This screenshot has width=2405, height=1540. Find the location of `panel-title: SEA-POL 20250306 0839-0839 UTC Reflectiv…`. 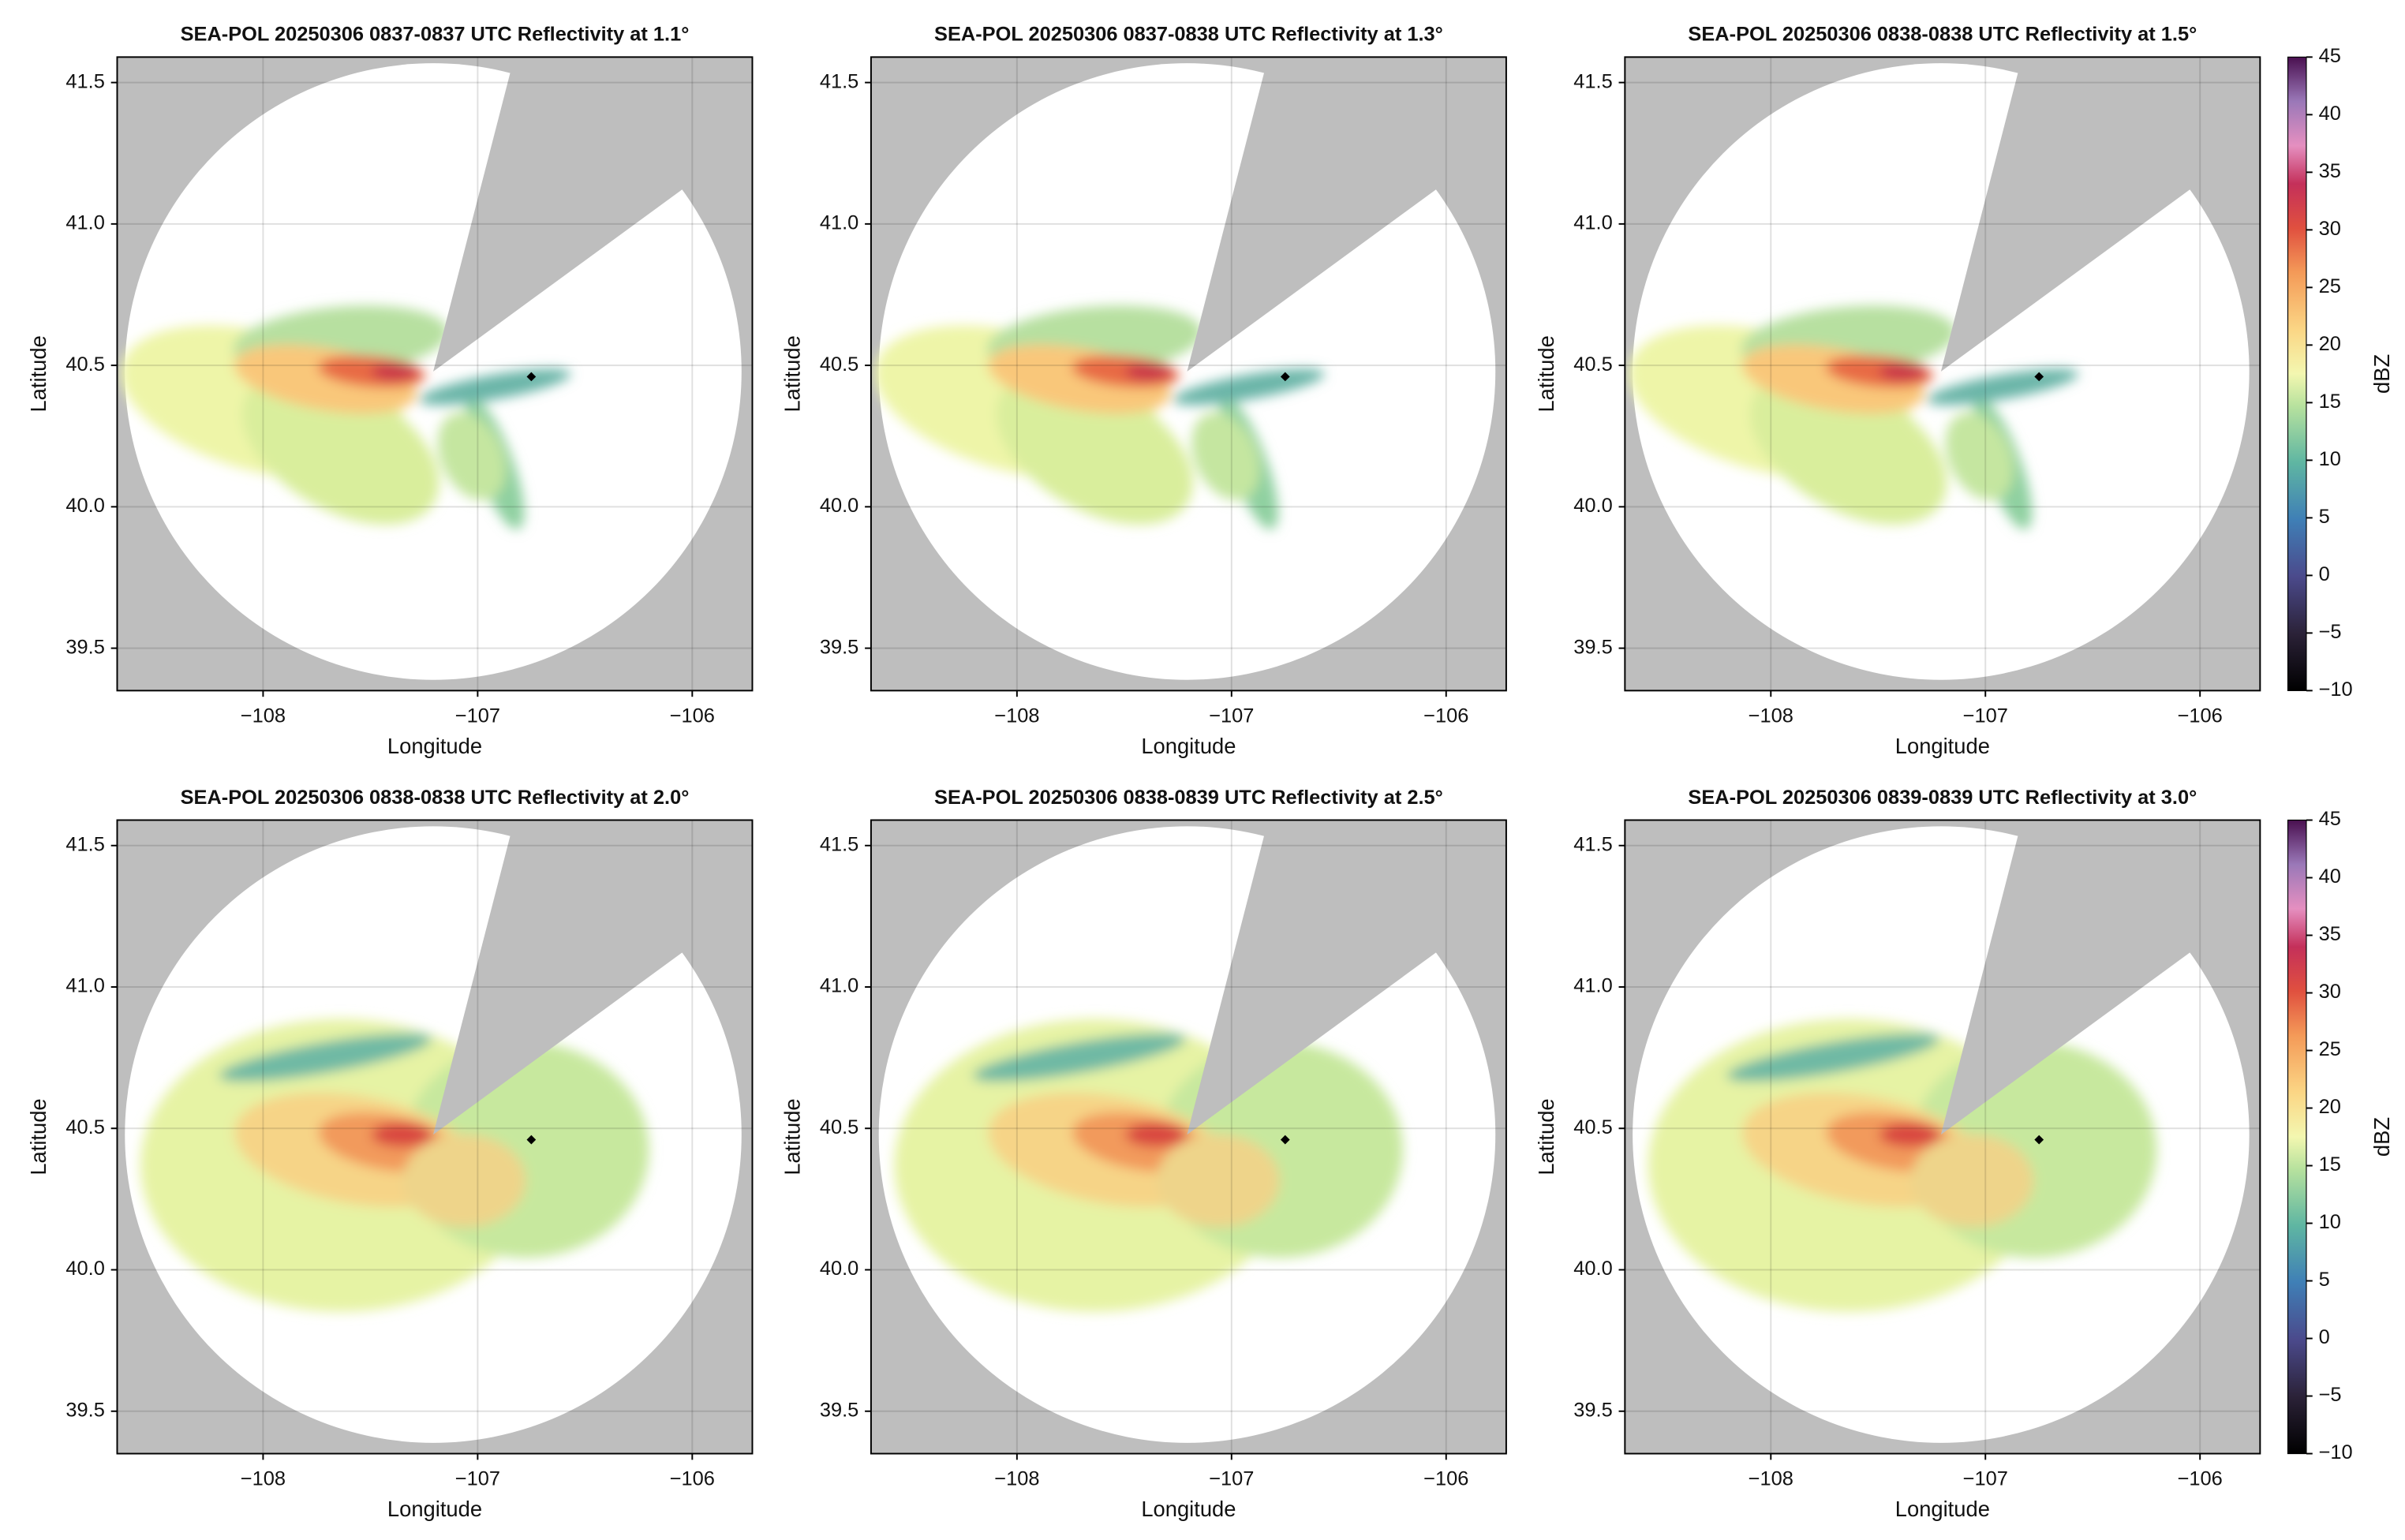

panel-title: SEA-POL 20250306 0839-0839 UTC Reflectiv… is located at coordinates (1942, 798).